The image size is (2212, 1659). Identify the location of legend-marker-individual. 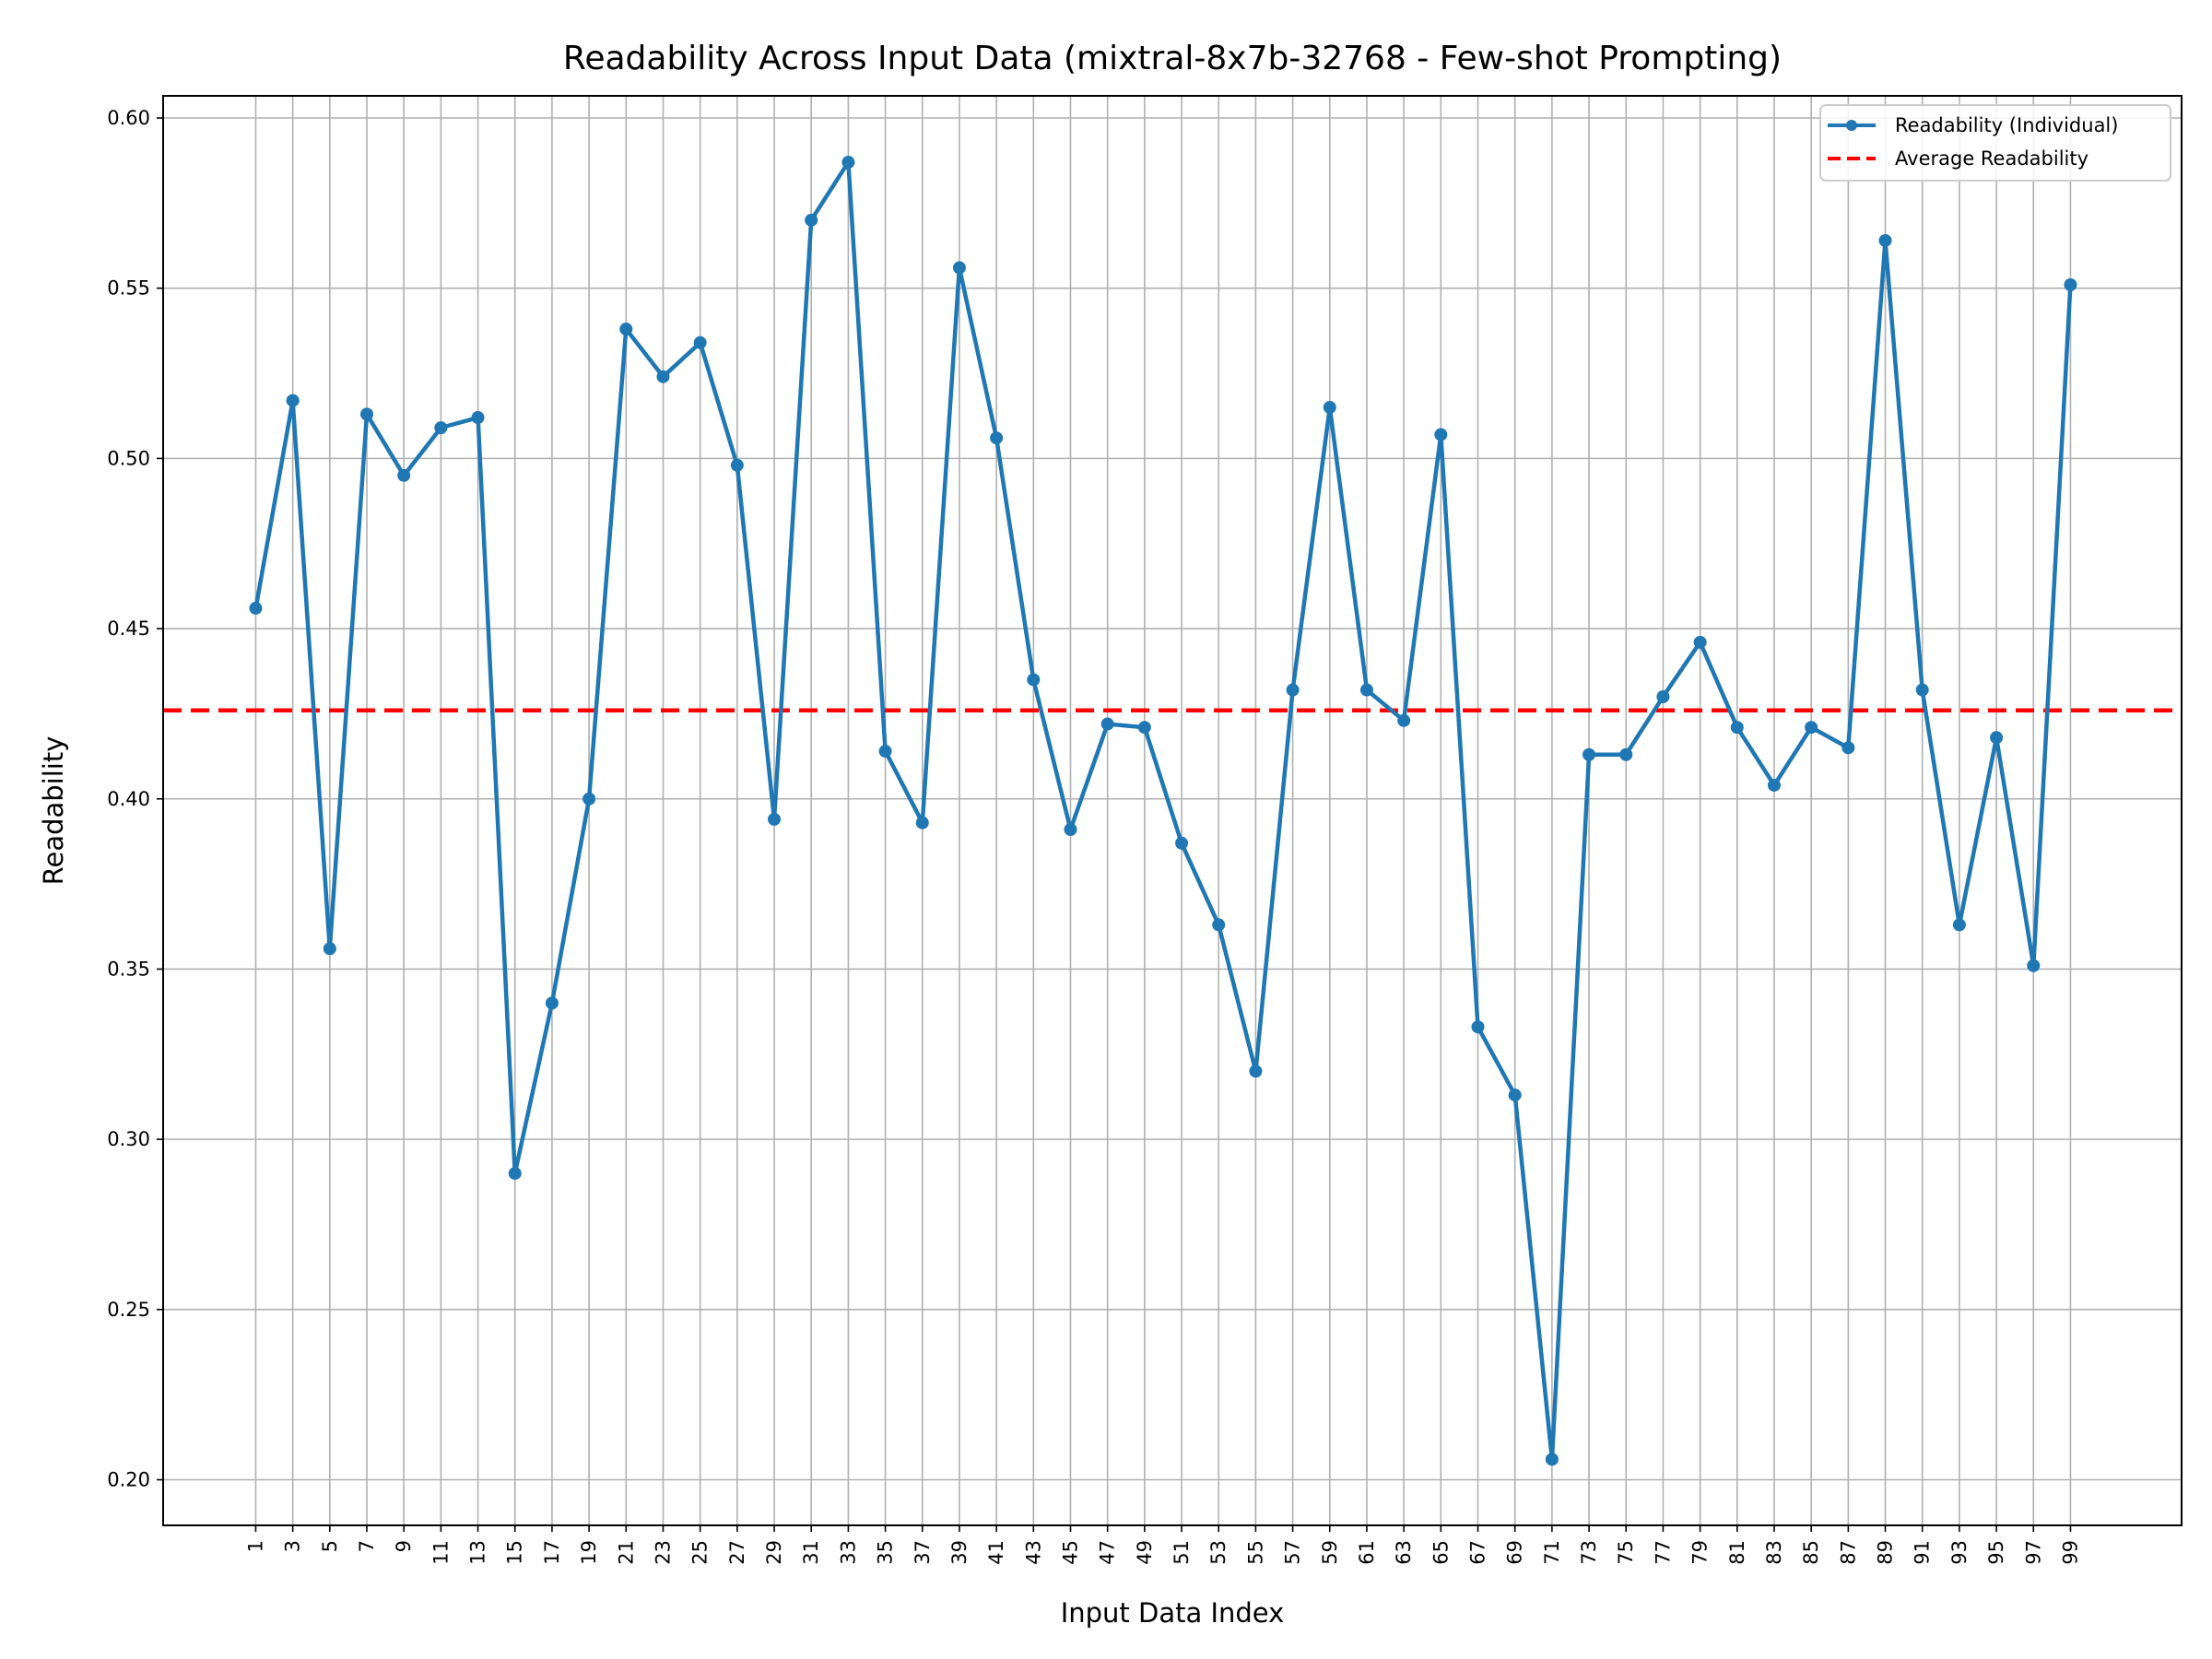
(1851, 125).